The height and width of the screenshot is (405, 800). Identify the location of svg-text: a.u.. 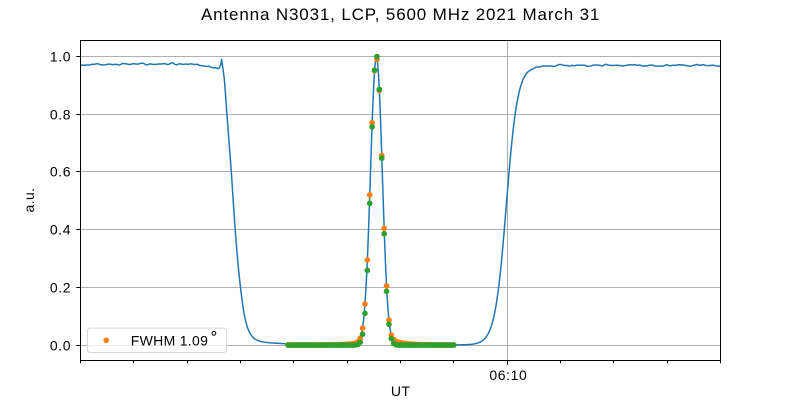
(29, 200).